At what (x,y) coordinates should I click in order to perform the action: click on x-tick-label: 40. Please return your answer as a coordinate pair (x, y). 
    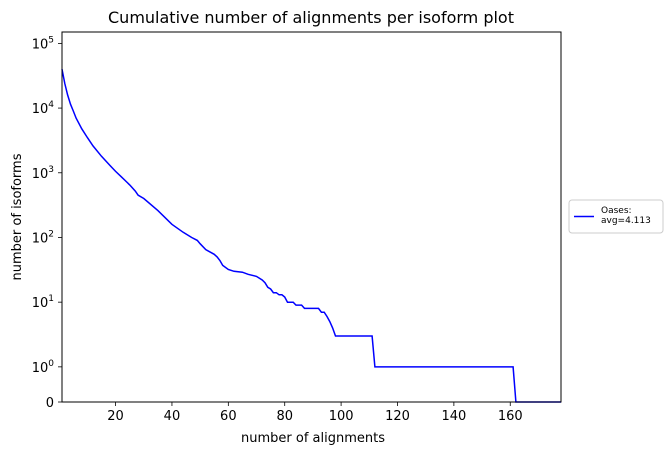
    Looking at the image, I should click on (172, 416).